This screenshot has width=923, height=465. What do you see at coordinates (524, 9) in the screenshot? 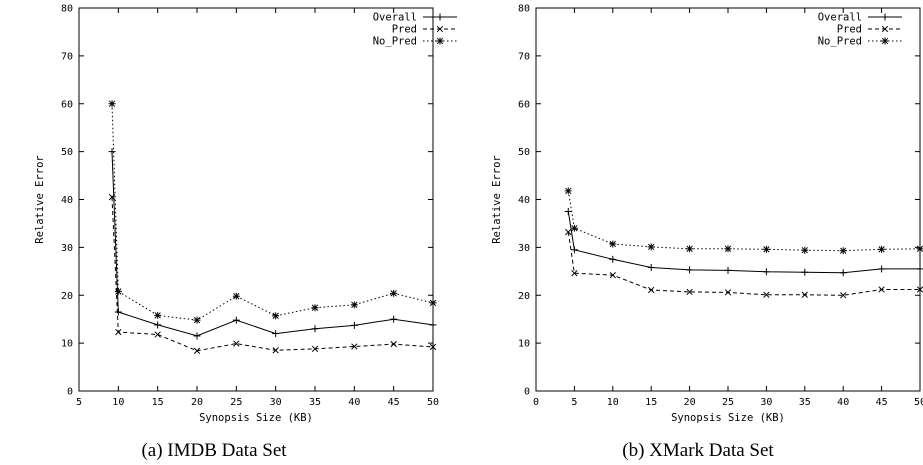
I see `y-tick-label: 80` at bounding box center [524, 9].